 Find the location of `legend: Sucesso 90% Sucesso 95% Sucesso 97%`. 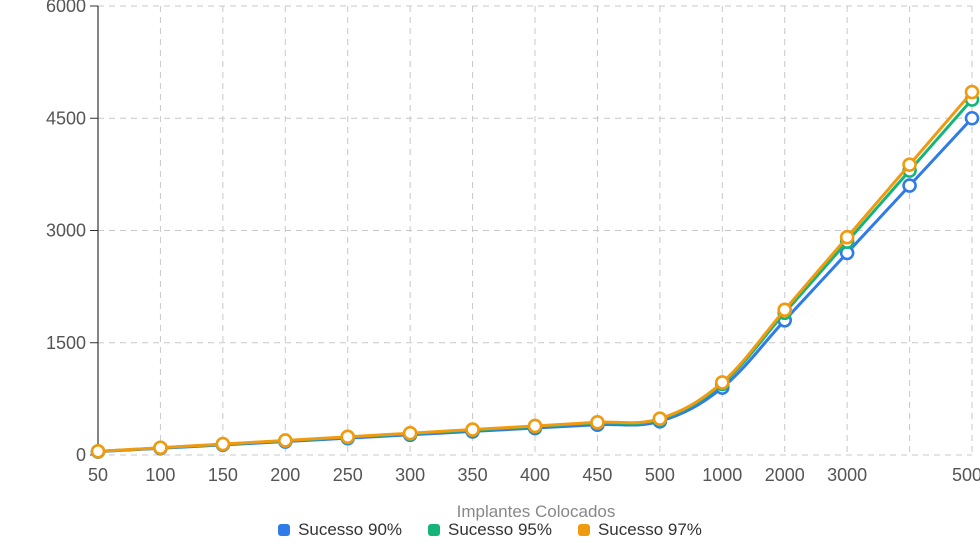

legend: Sucesso 90% Sucesso 95% Sucesso 97% is located at coordinates (490, 530).